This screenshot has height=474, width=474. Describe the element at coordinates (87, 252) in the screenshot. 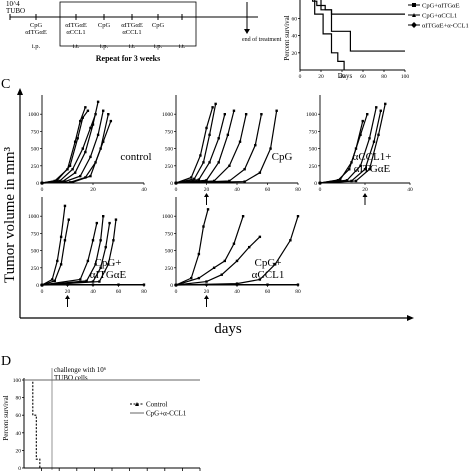

I see `tumor-subplot-4: 0 250 500 750 1000 0 20 40 60 80 CpG+αITGαE` at that location.